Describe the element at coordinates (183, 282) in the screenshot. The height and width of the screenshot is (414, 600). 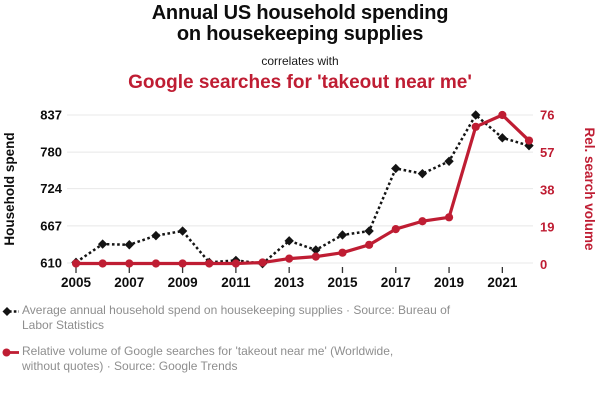
I see `svg-text: 2009` at that location.